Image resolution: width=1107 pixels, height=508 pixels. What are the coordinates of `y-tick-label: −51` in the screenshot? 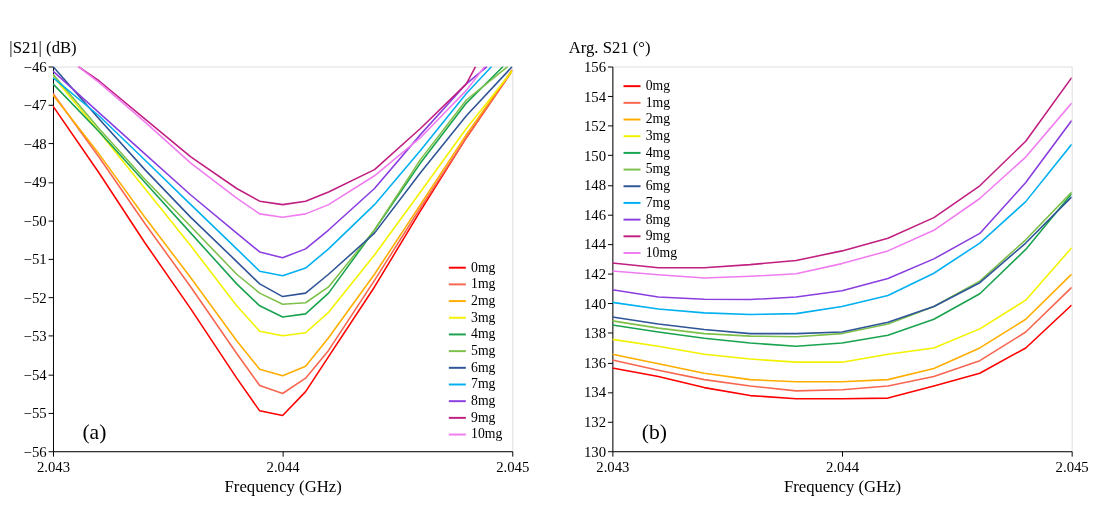 It's located at (35, 259).